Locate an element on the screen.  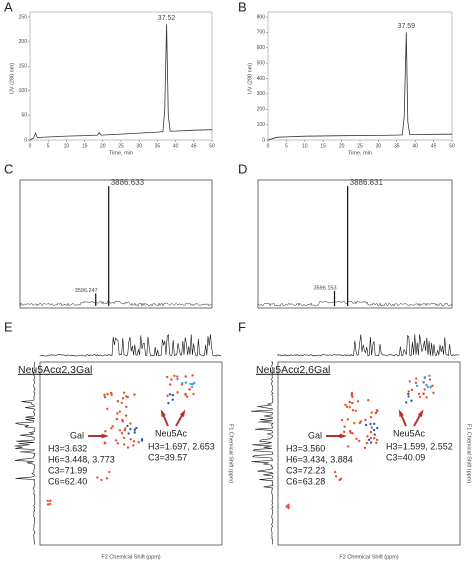
y-tick-label: 50 is located at coordinates (24, 116).